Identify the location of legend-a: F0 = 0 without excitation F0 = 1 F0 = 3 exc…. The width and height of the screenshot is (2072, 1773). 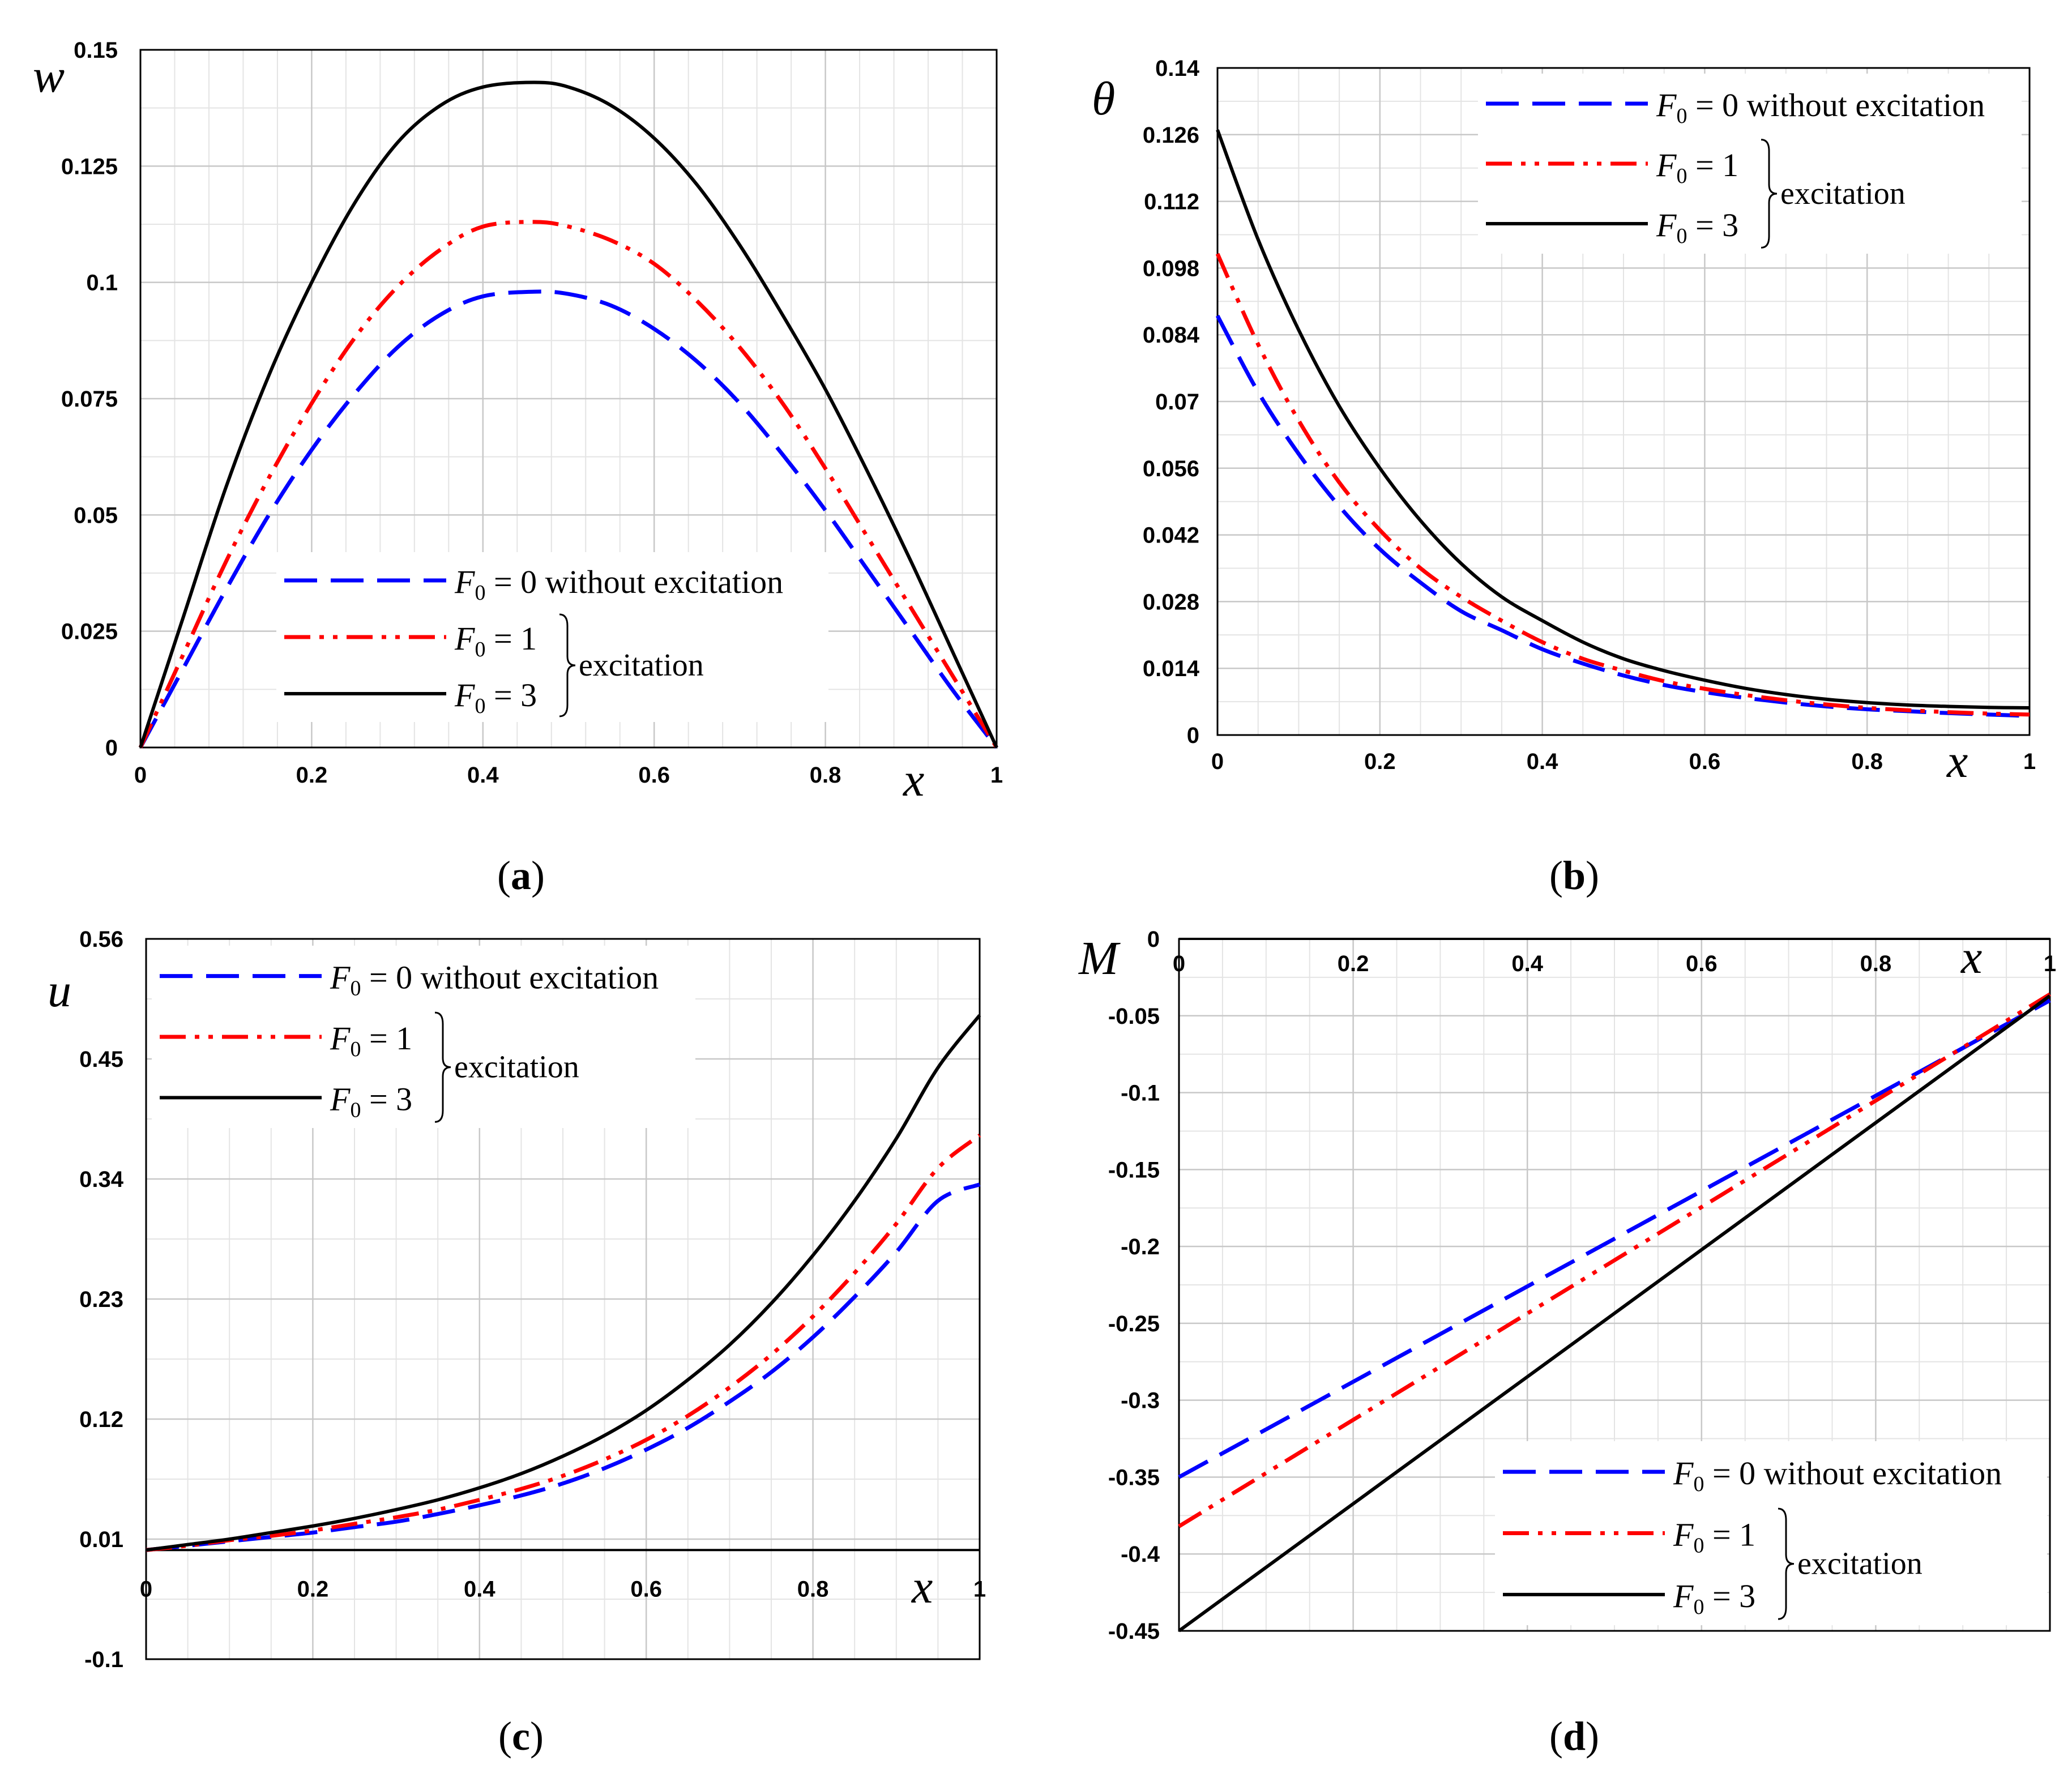
(552, 637).